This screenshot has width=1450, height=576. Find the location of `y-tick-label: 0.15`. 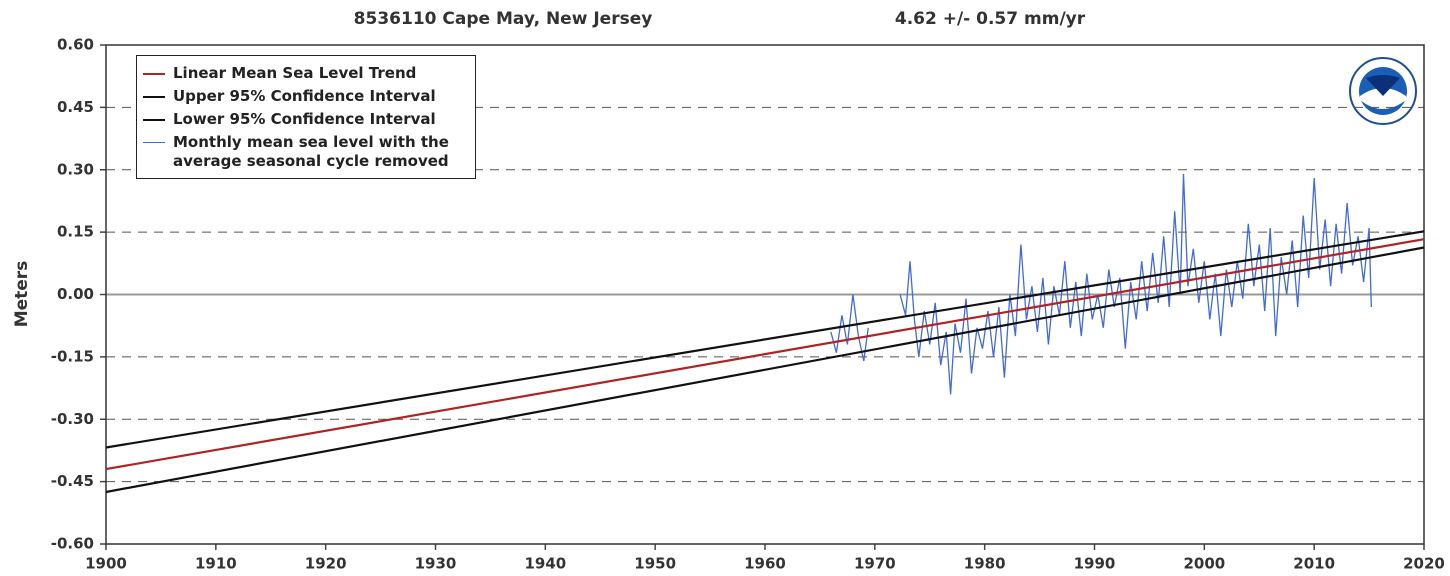

y-tick-label: 0.15 is located at coordinates (75, 232).